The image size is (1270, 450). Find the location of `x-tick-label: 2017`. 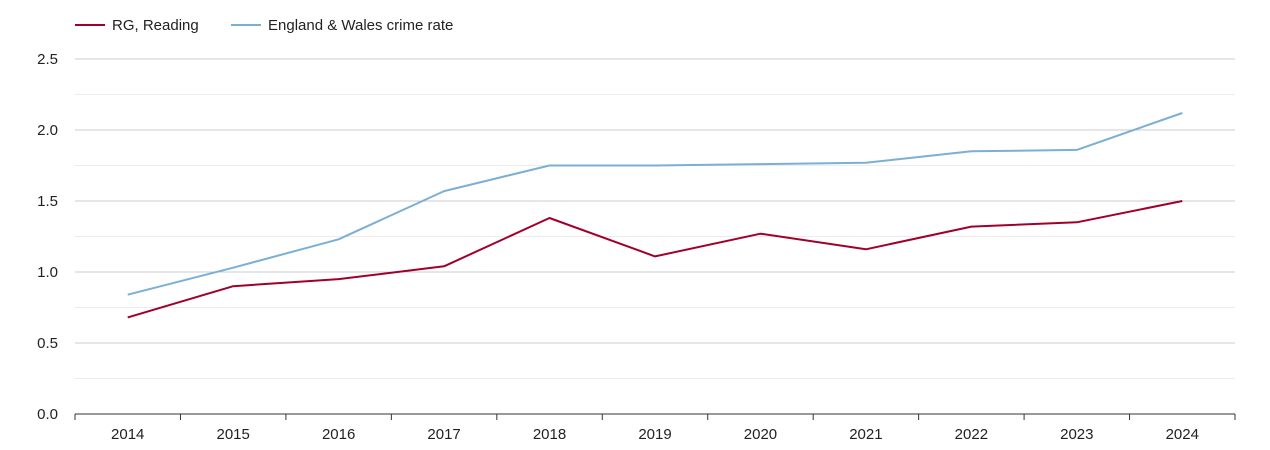

x-tick-label: 2017 is located at coordinates (443, 434).